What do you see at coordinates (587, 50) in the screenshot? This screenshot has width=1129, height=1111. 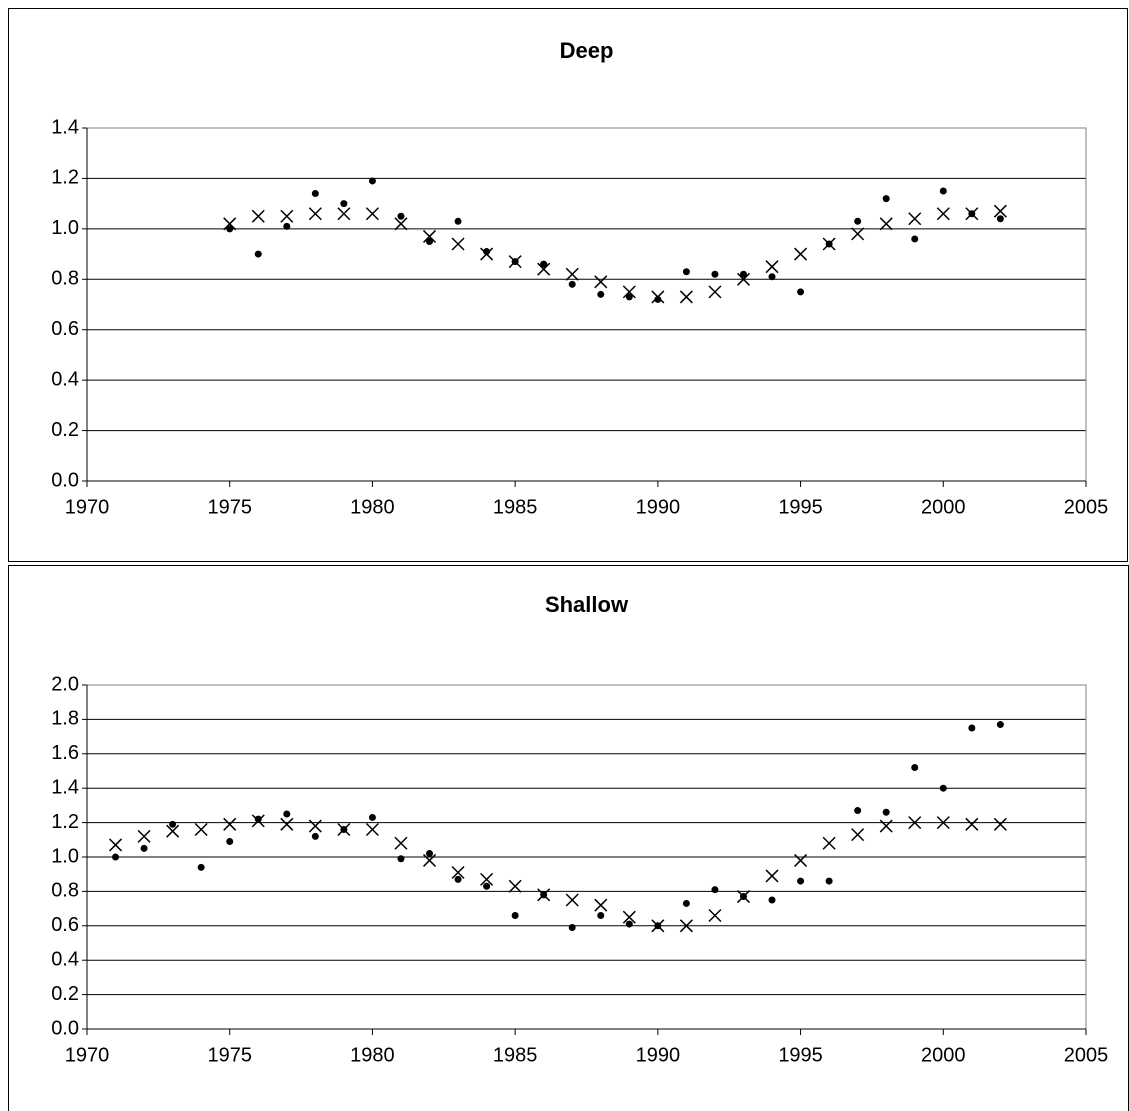 I see `chart-title: Deep` at bounding box center [587, 50].